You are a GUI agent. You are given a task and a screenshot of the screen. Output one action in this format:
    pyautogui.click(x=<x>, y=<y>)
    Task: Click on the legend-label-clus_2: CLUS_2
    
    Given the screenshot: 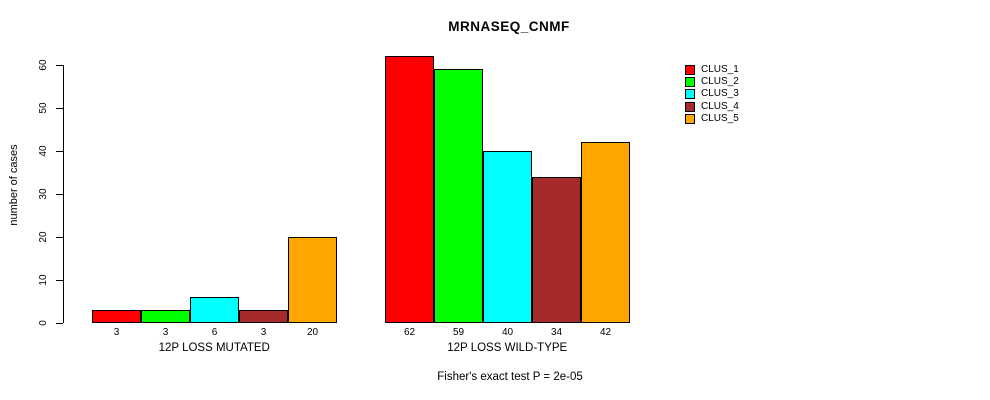 What is the action you would take?
    pyautogui.click(x=720, y=82)
    